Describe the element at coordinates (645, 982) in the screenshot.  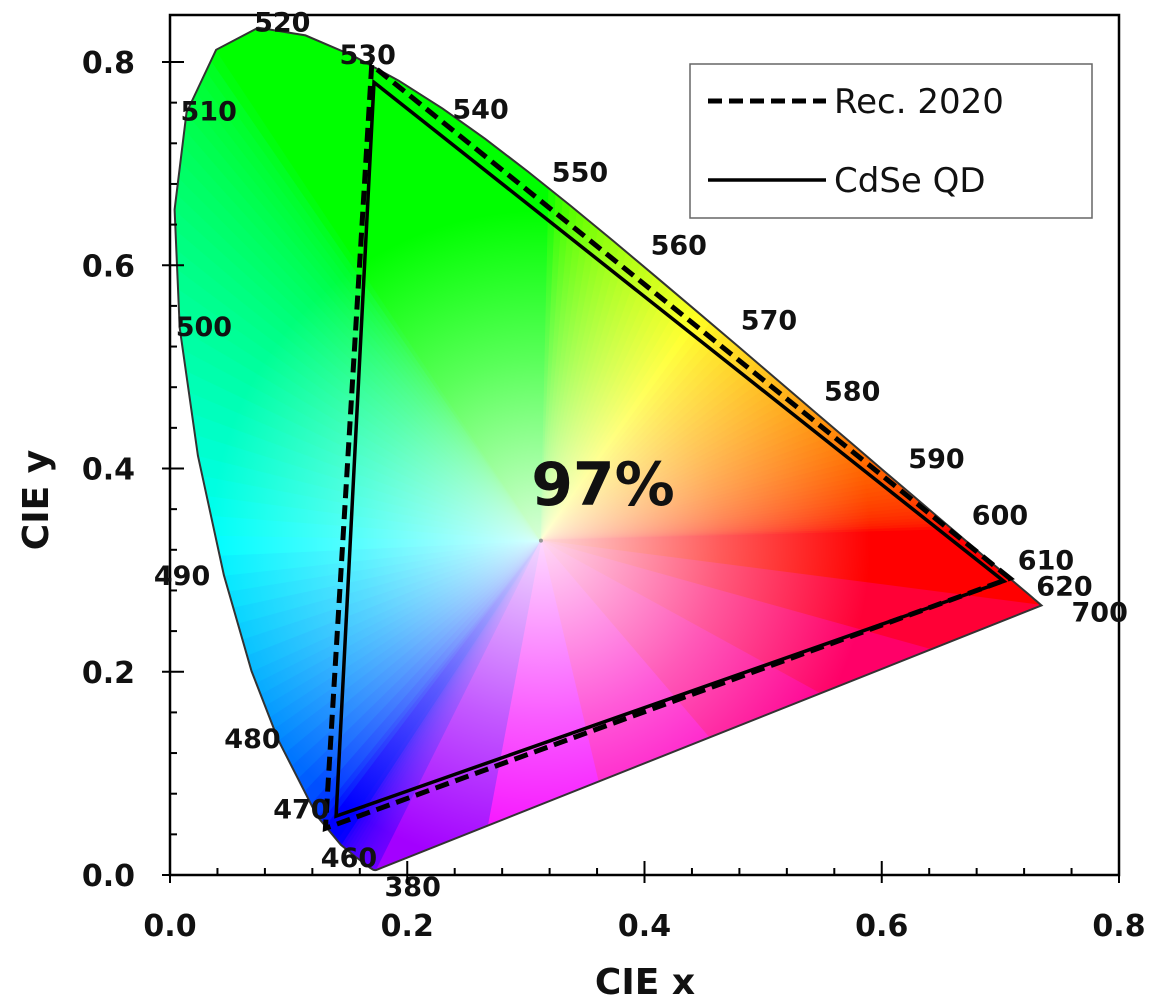
I see `x-axis-title: CIE x` at that location.